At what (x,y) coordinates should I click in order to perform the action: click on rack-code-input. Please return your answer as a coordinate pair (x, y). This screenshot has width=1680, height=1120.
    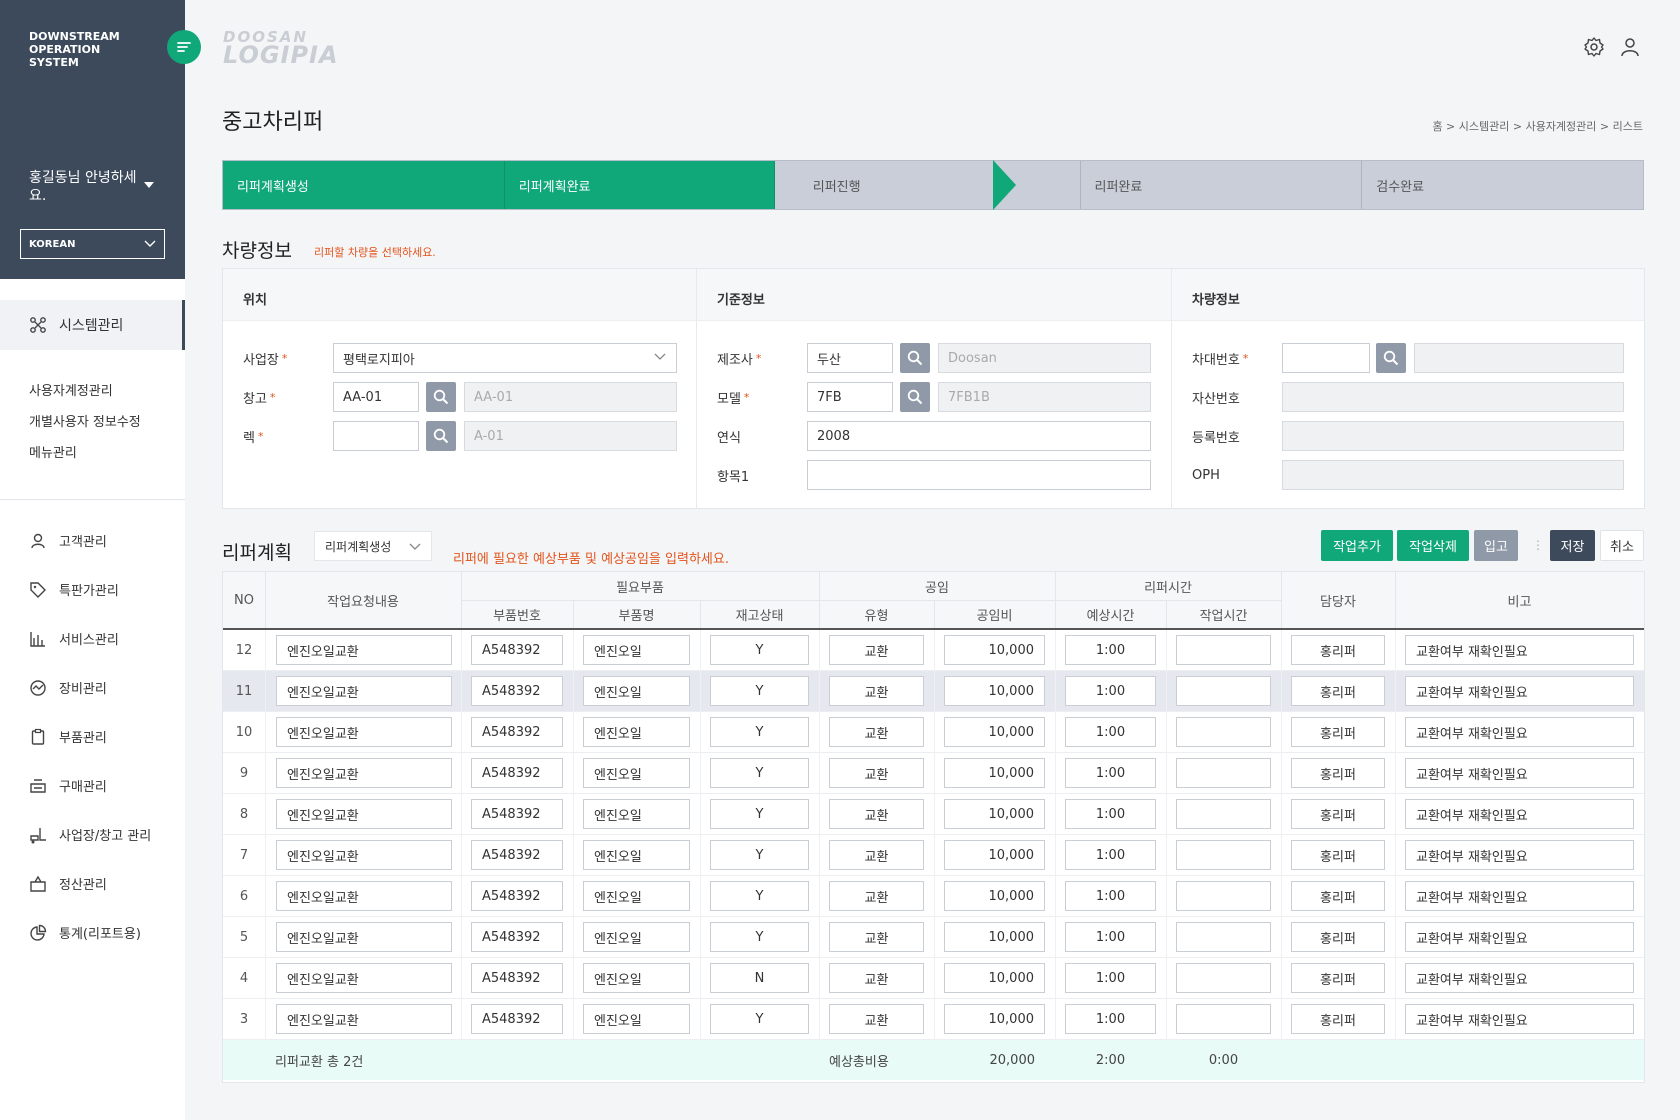
    Looking at the image, I should click on (376, 436).